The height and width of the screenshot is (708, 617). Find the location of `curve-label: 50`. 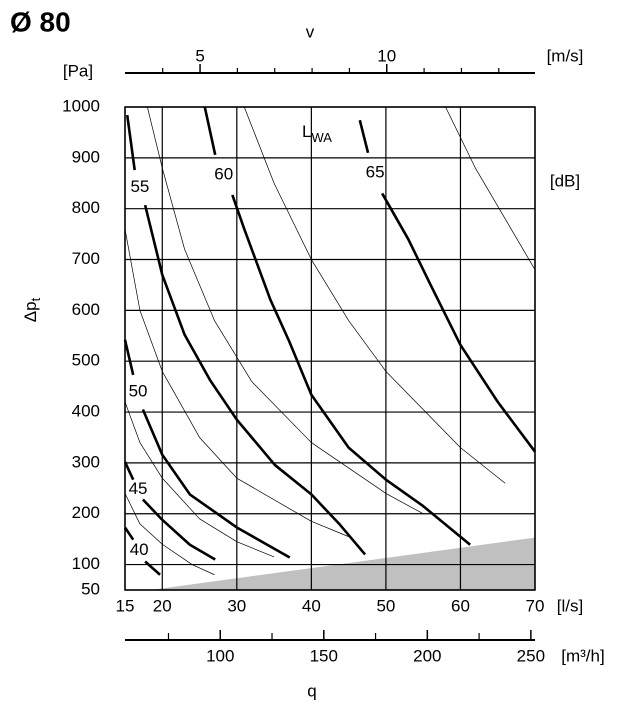

curve-label: 50 is located at coordinates (138, 391).